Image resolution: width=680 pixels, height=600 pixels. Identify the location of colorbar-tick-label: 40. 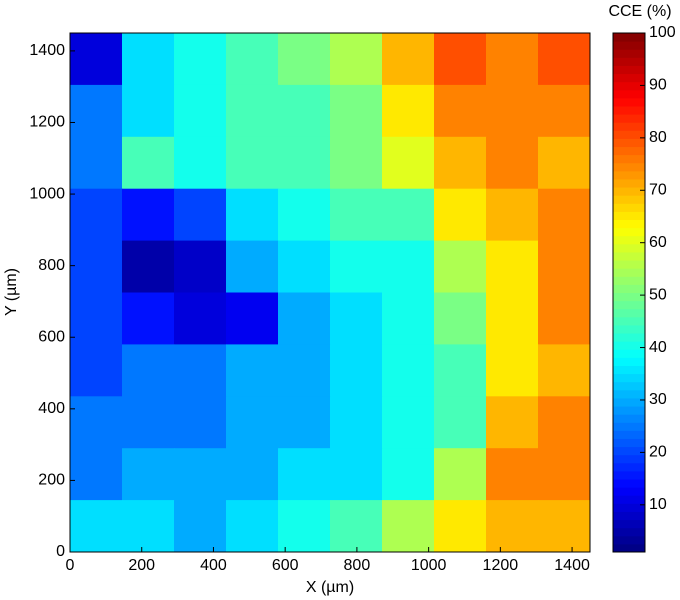
(658, 347).